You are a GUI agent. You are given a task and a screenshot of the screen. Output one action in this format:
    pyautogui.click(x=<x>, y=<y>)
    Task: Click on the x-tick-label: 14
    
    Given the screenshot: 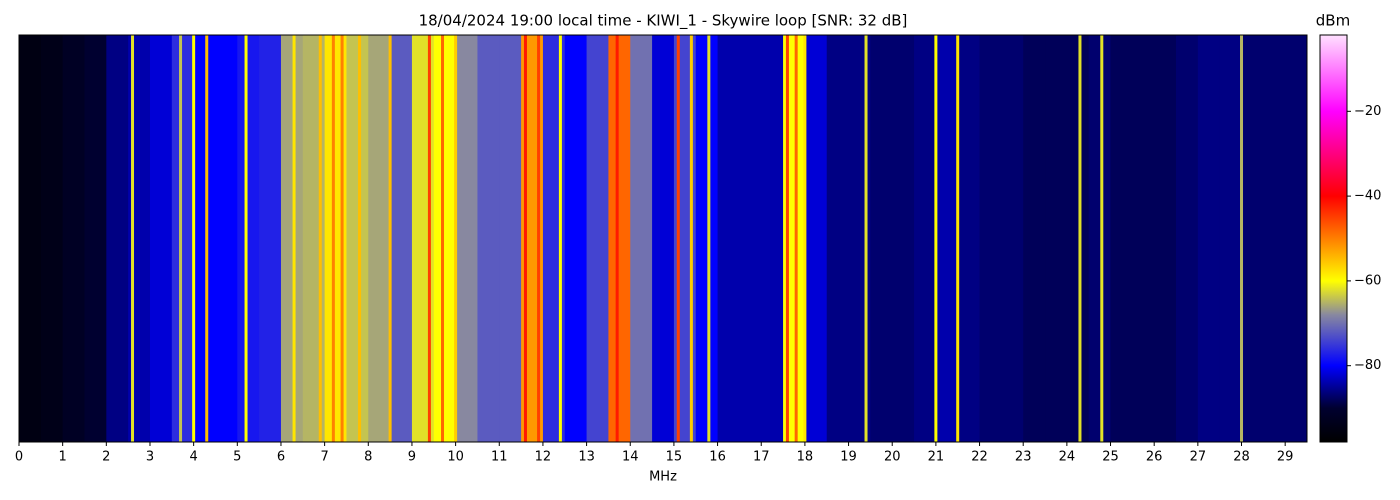 What is the action you would take?
    pyautogui.click(x=630, y=457)
    